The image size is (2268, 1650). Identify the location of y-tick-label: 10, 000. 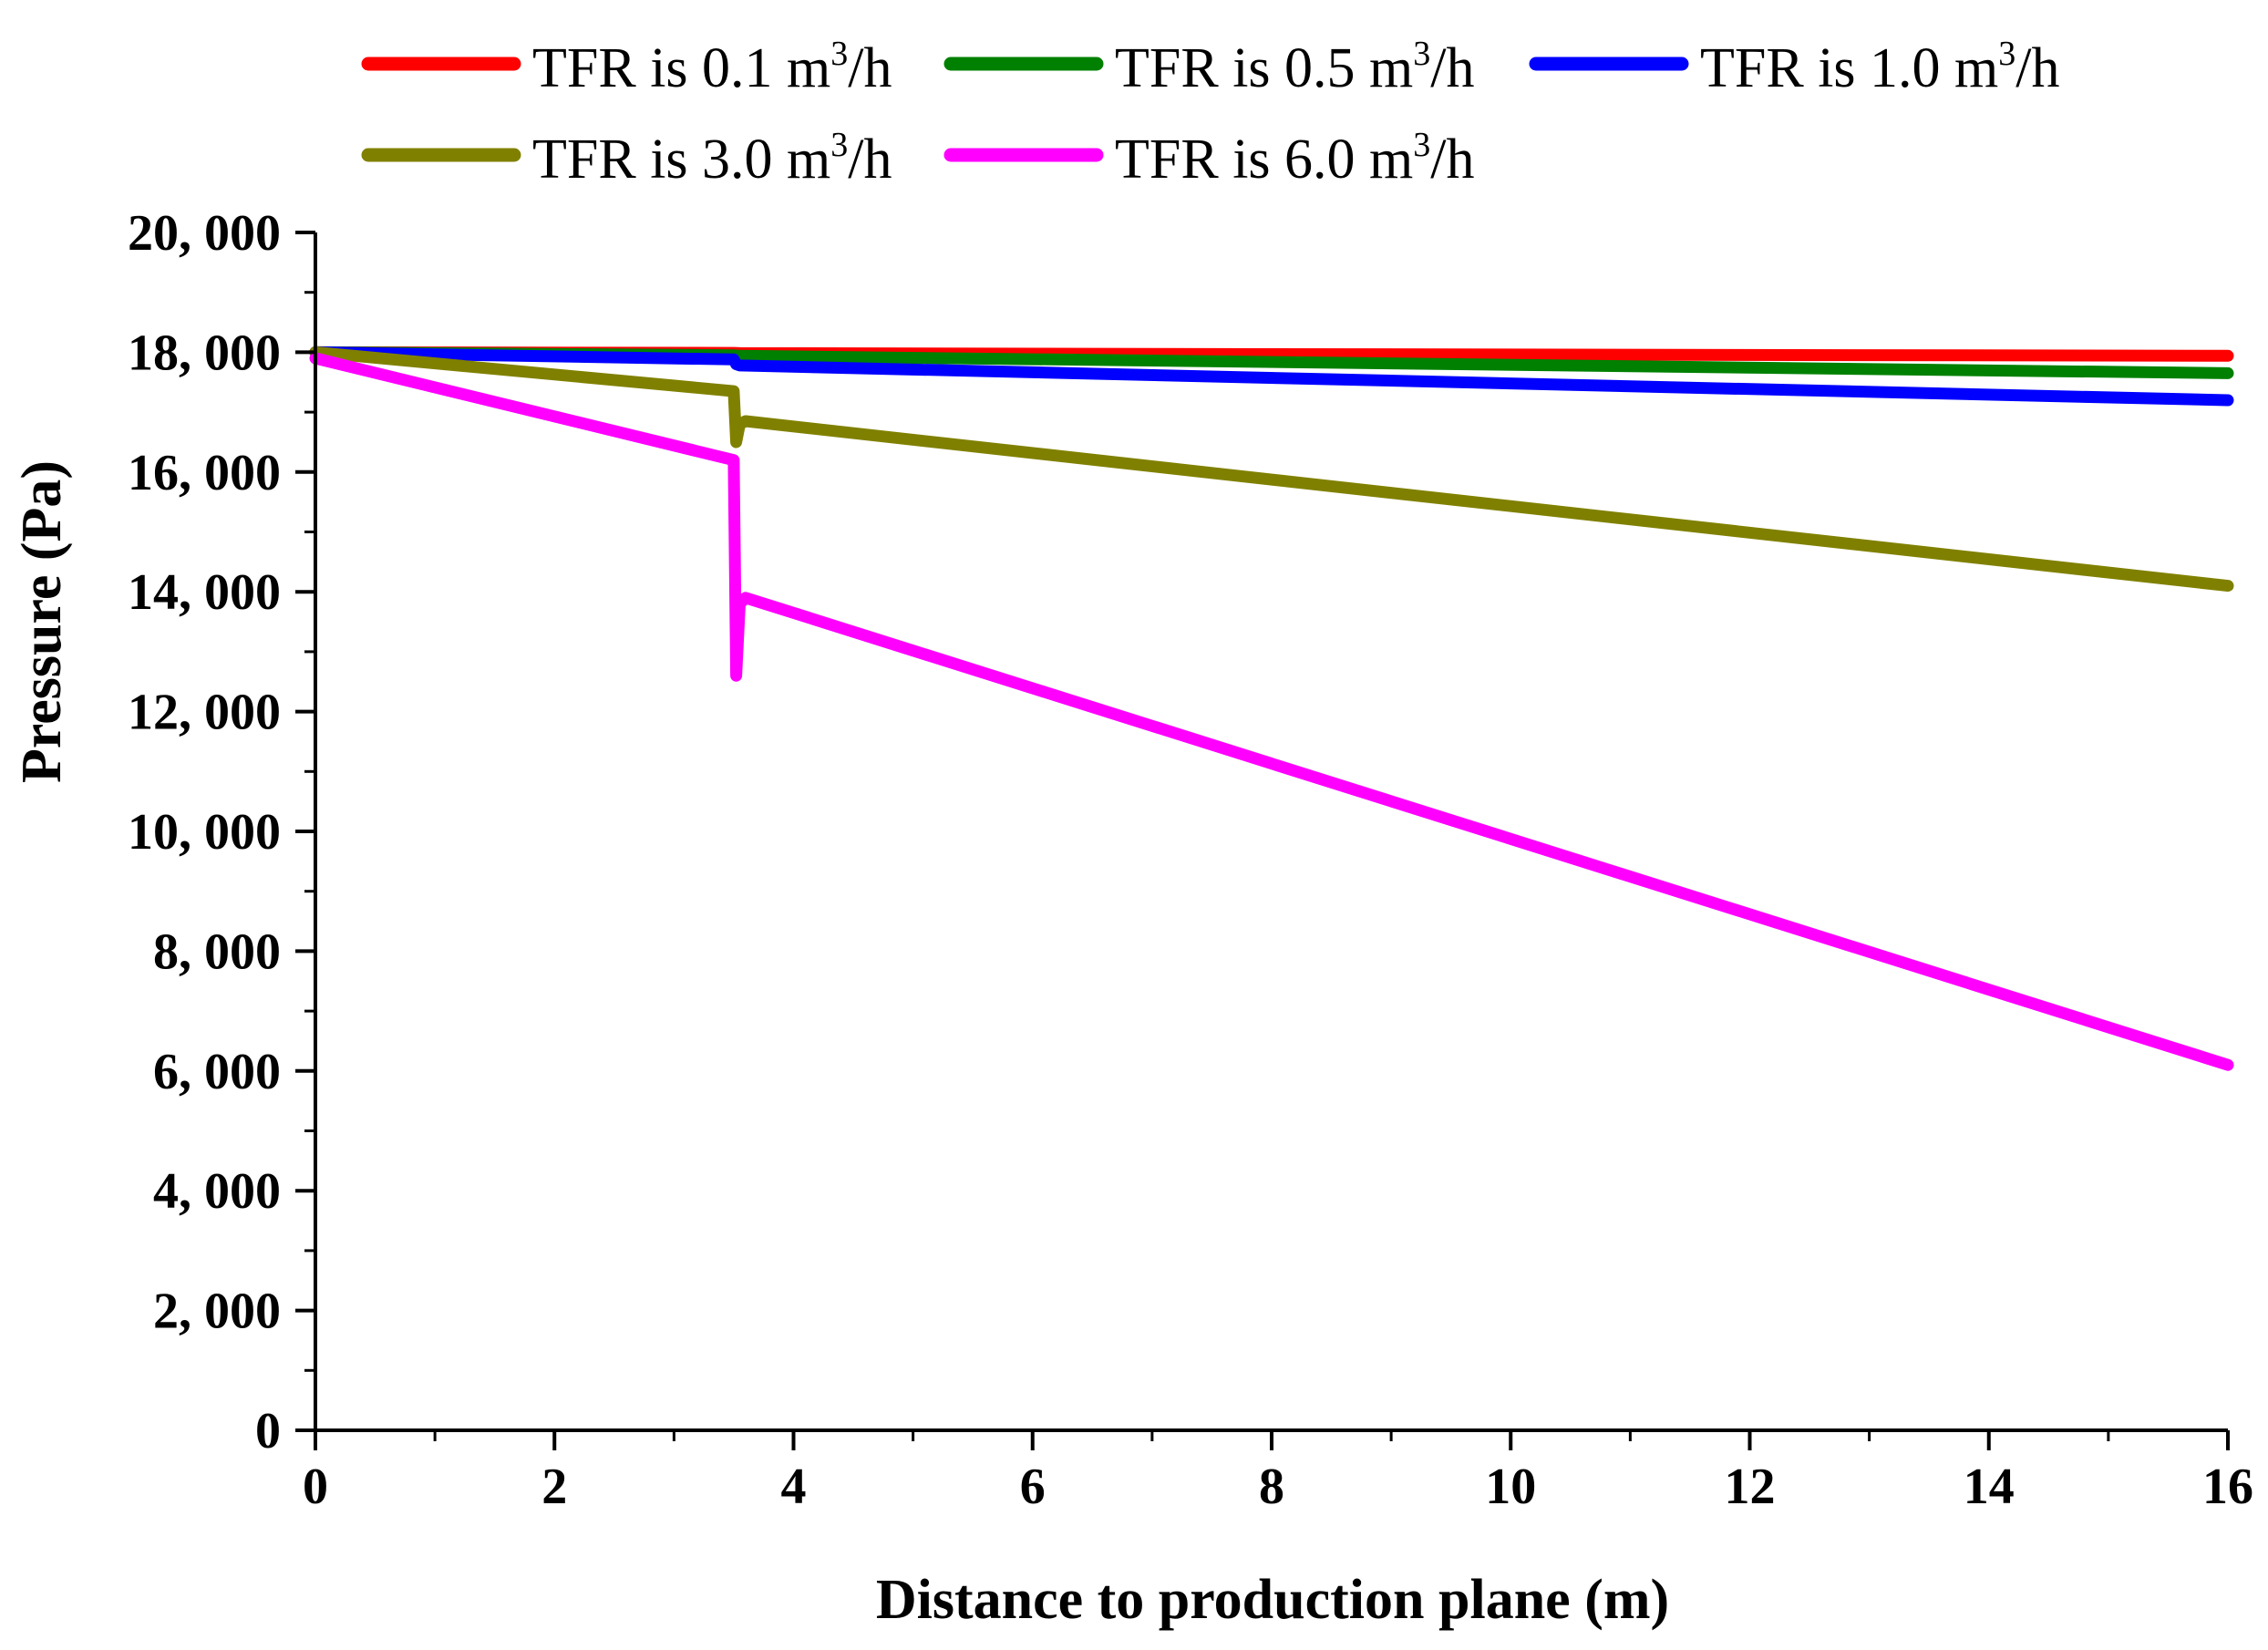
(205, 832).